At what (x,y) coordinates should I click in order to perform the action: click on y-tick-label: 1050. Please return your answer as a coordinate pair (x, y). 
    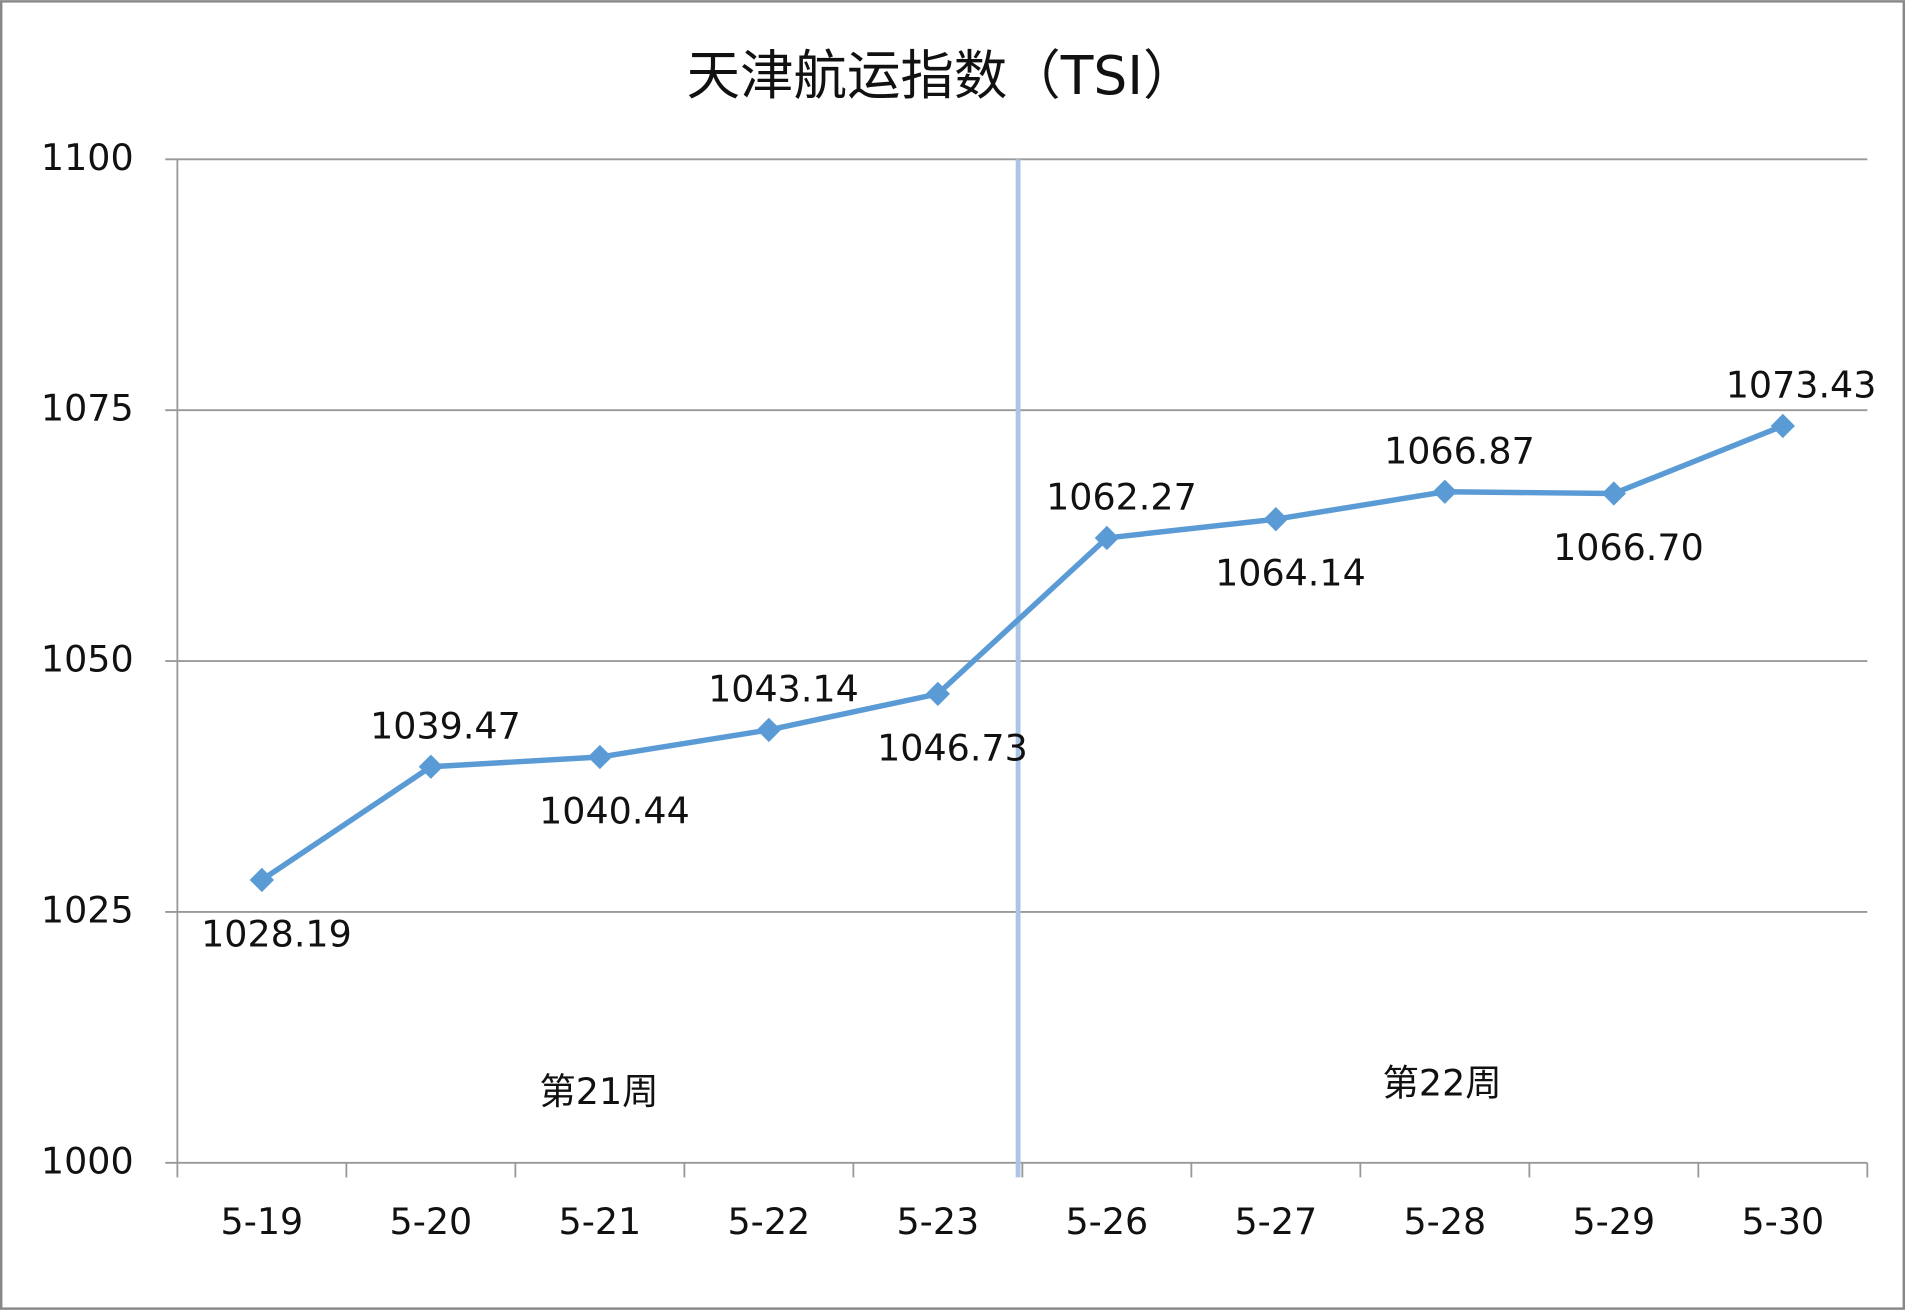
    Looking at the image, I should click on (87, 659).